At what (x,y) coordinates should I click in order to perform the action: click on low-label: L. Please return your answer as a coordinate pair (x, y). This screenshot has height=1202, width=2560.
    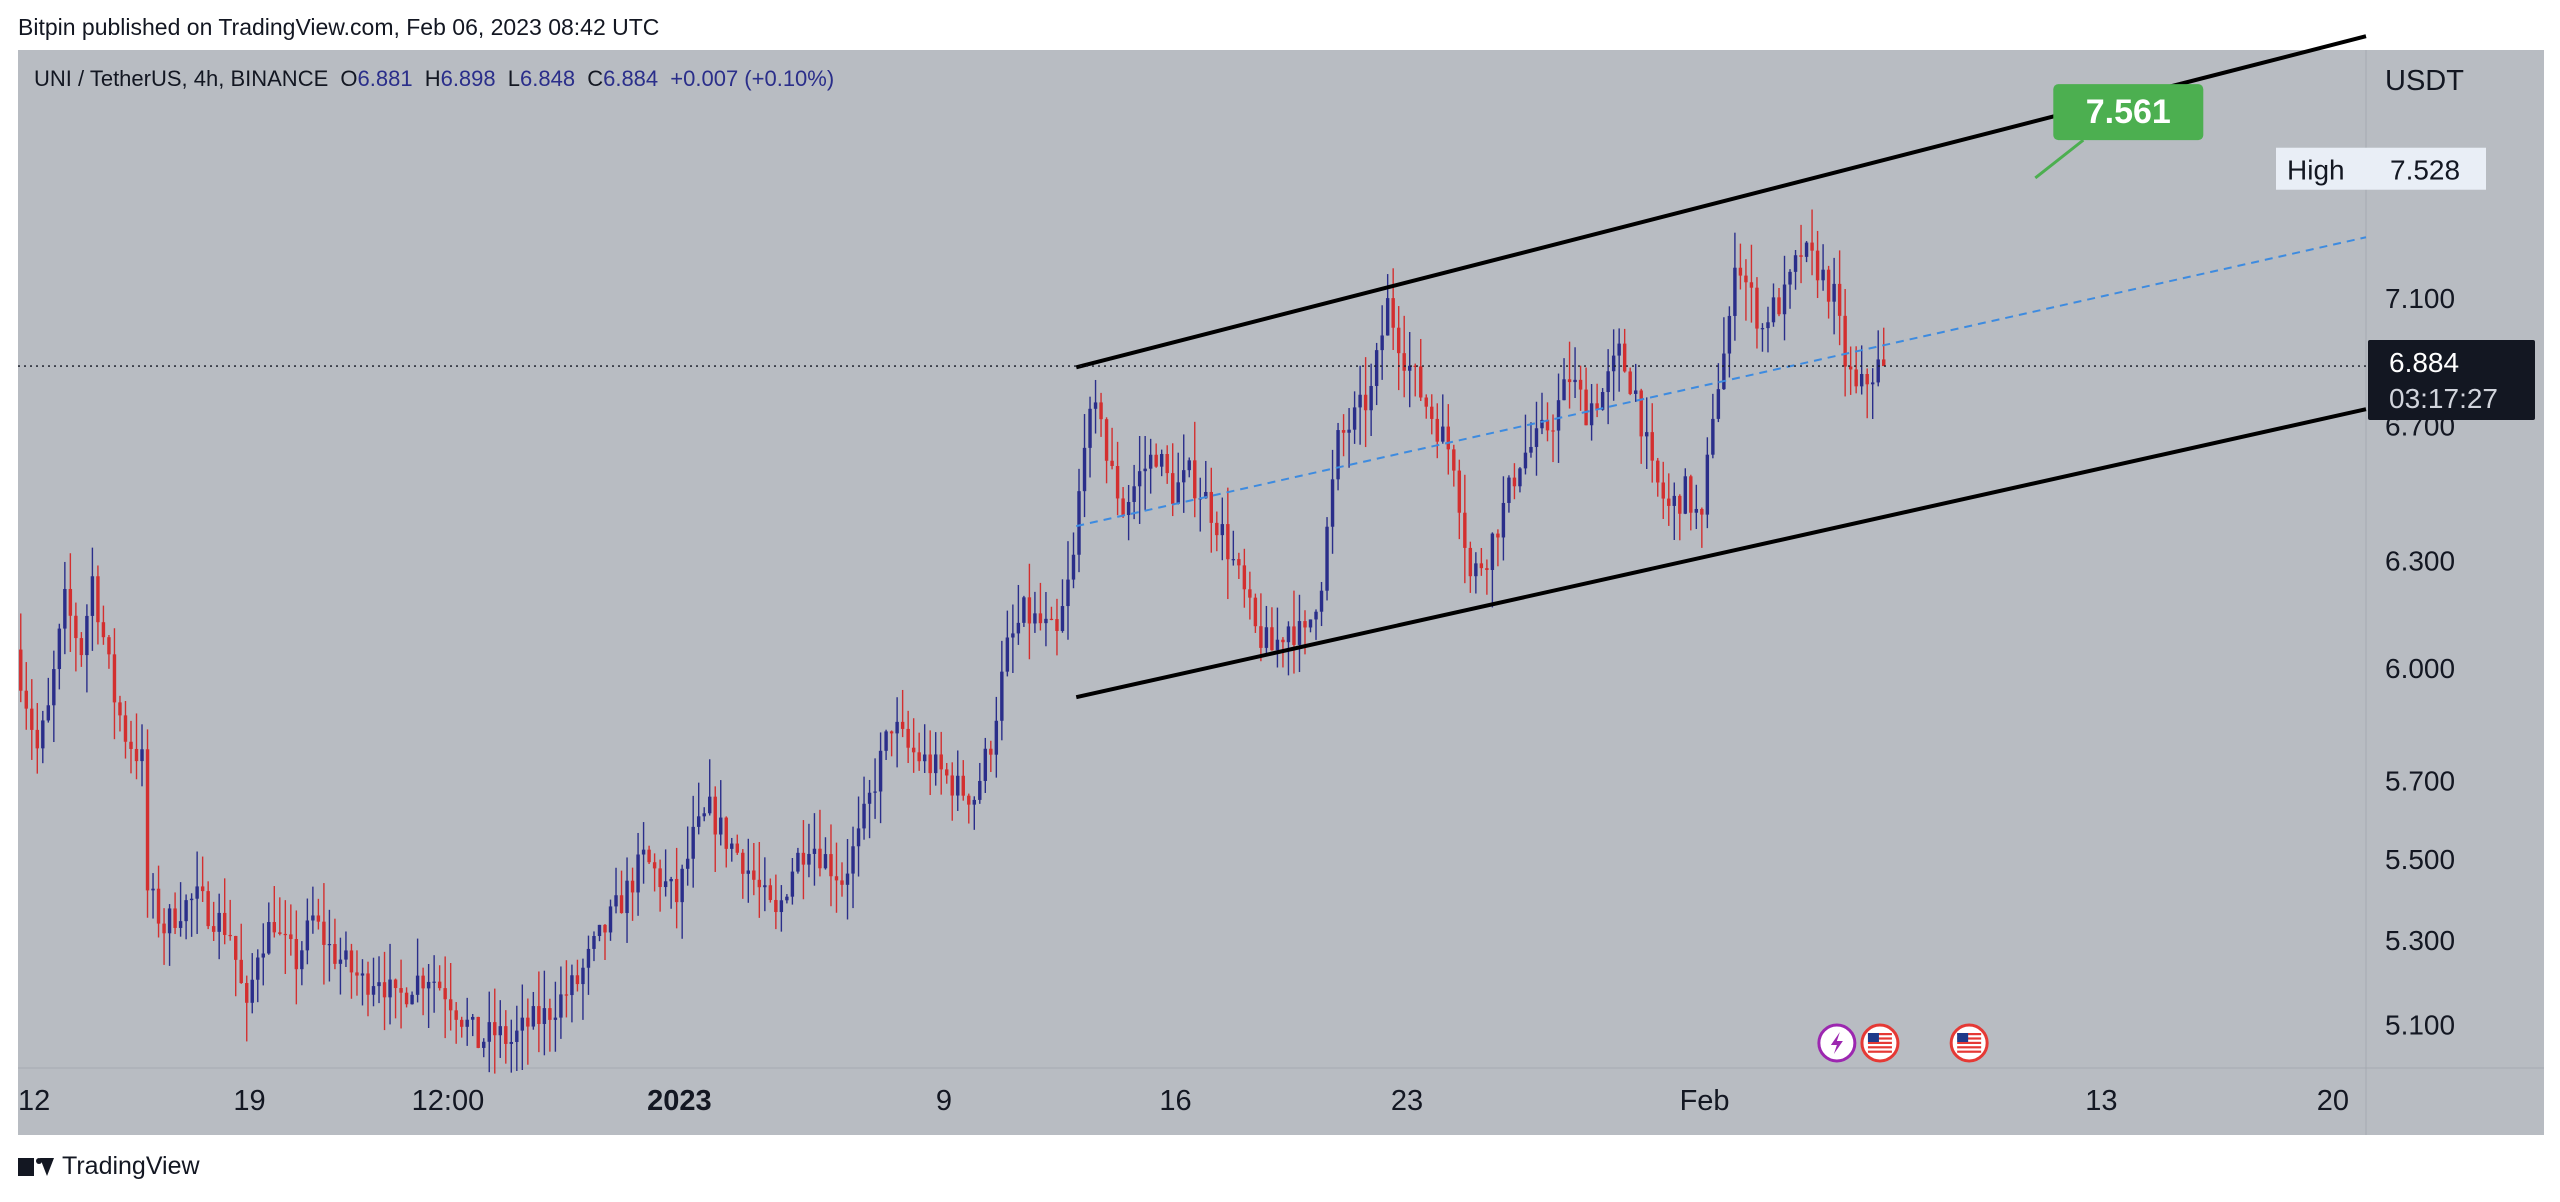
    Looking at the image, I should click on (514, 78).